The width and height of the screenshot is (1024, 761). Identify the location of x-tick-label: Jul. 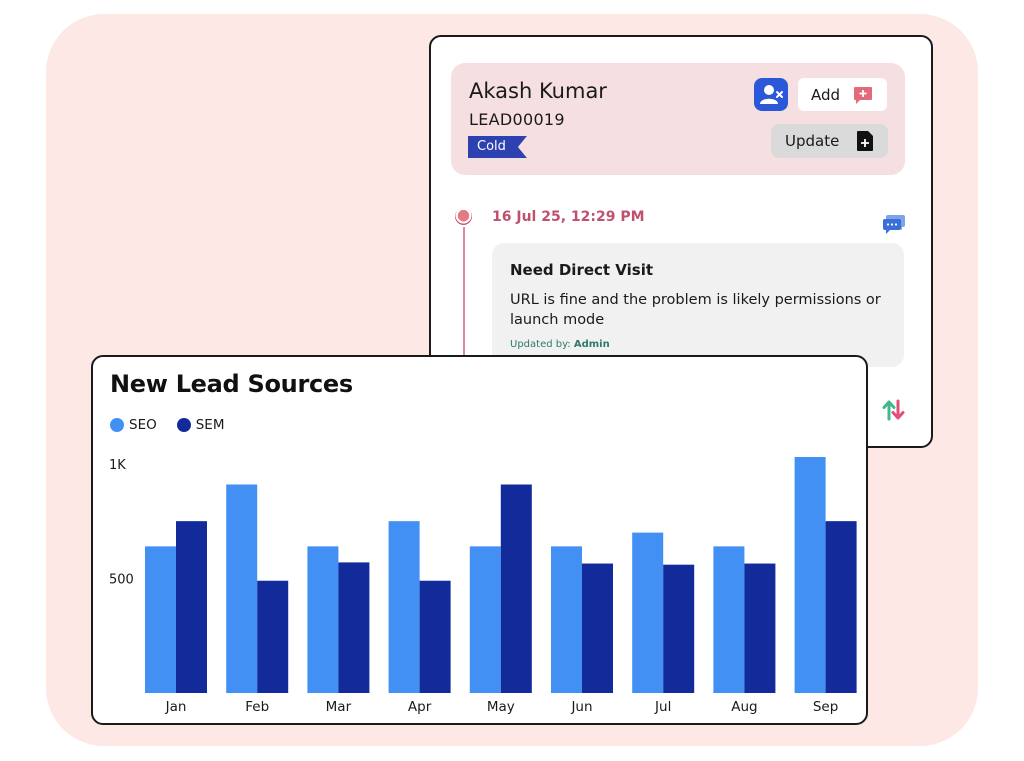
(662, 707).